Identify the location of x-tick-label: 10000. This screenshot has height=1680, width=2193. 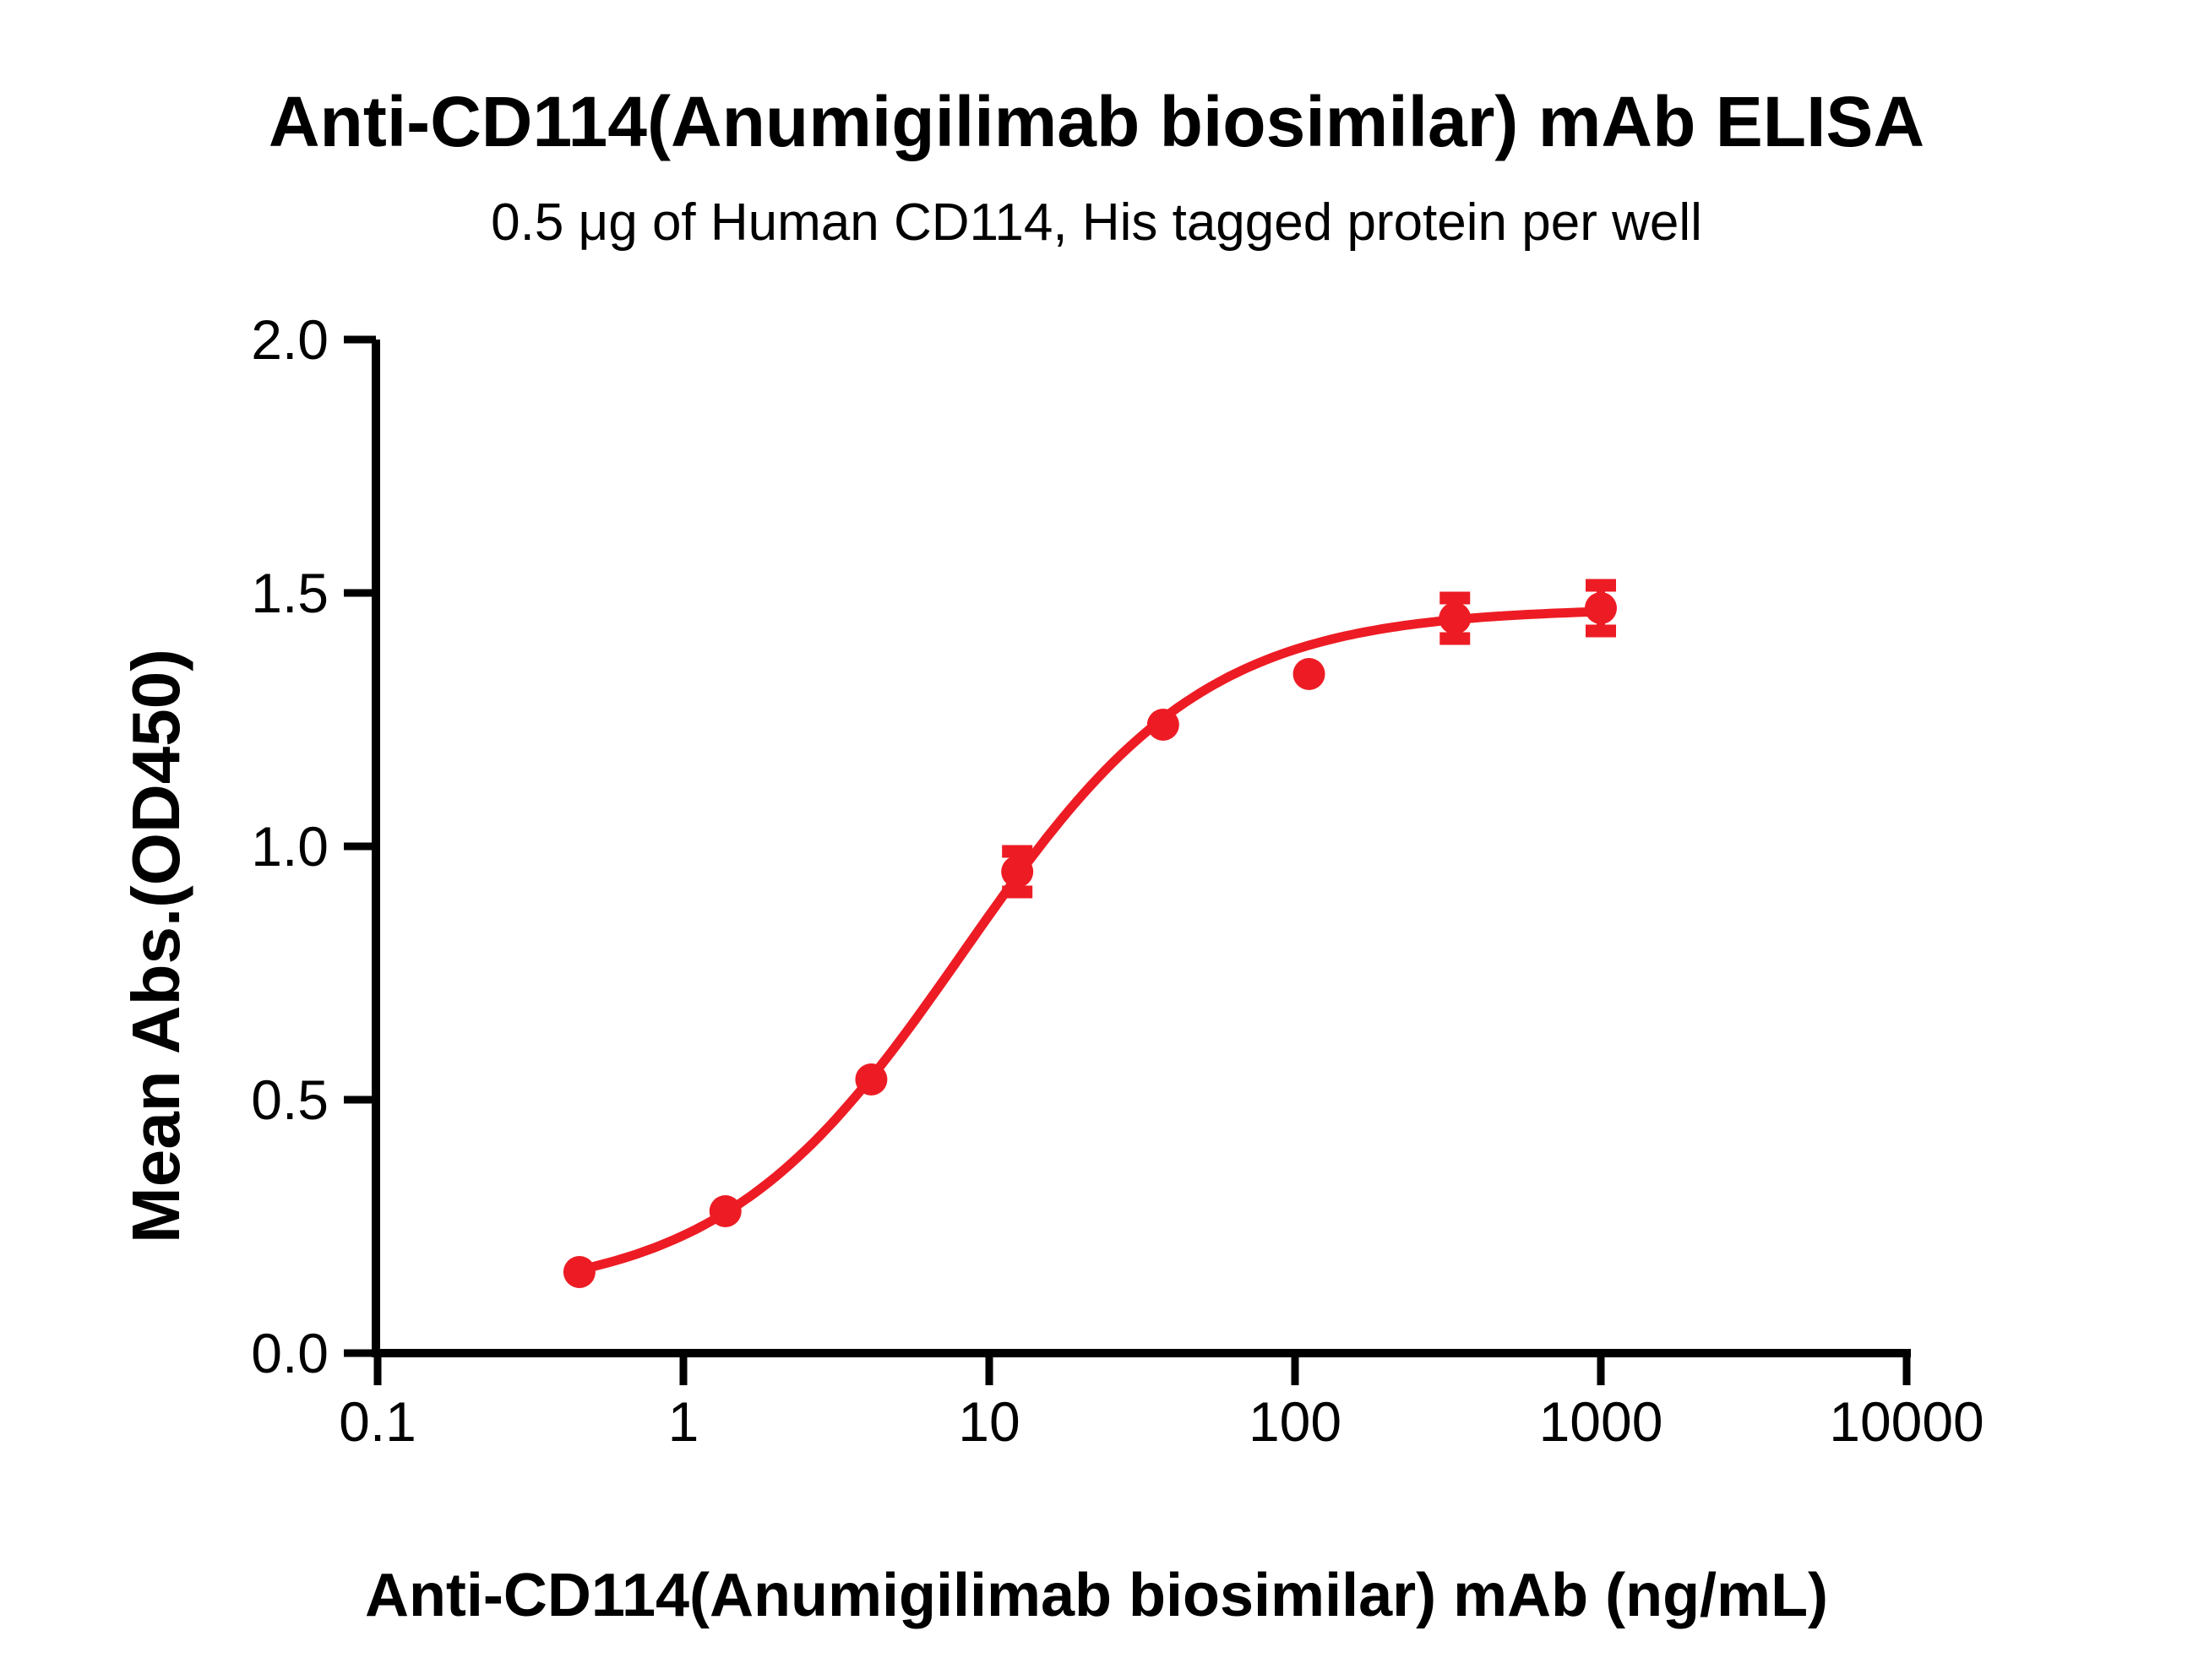
(1906, 1421).